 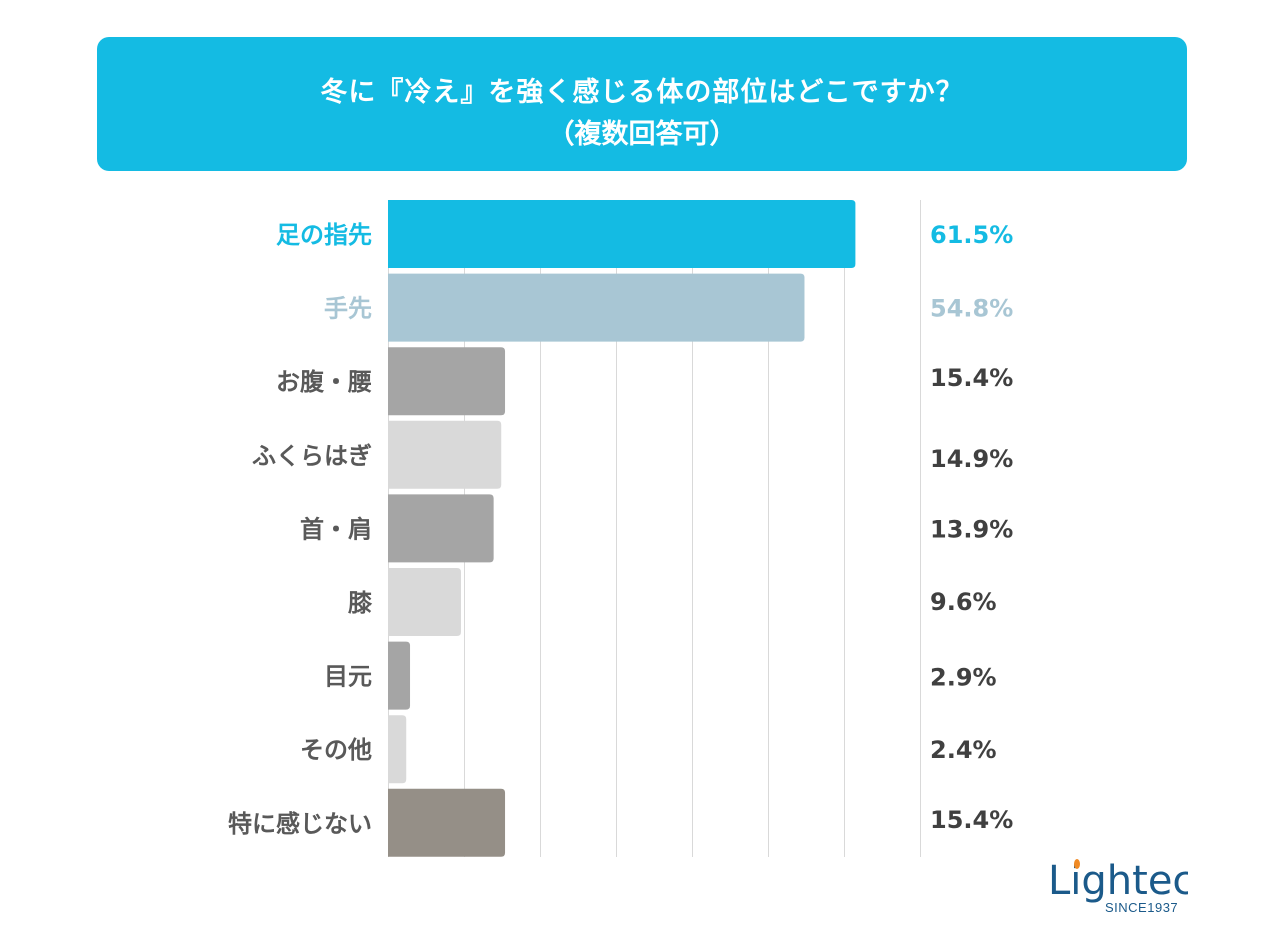 I want to click on logo-text: Lightec, so click(x=1118, y=881).